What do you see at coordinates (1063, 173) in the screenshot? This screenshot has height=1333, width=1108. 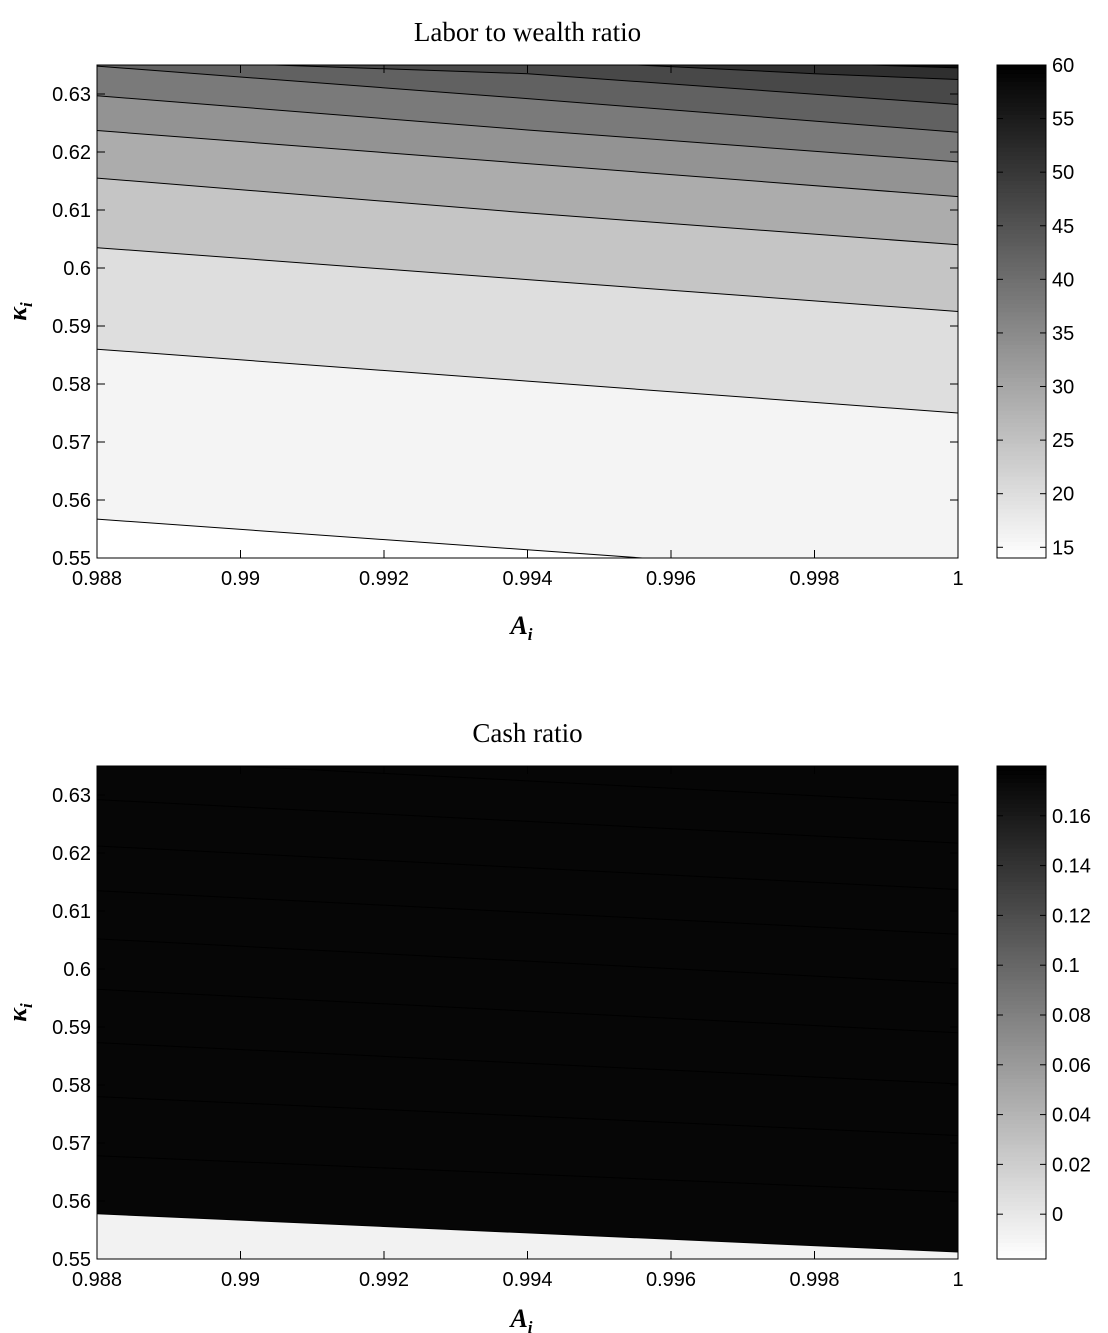 I see `colorbar-tick-label: 50` at bounding box center [1063, 173].